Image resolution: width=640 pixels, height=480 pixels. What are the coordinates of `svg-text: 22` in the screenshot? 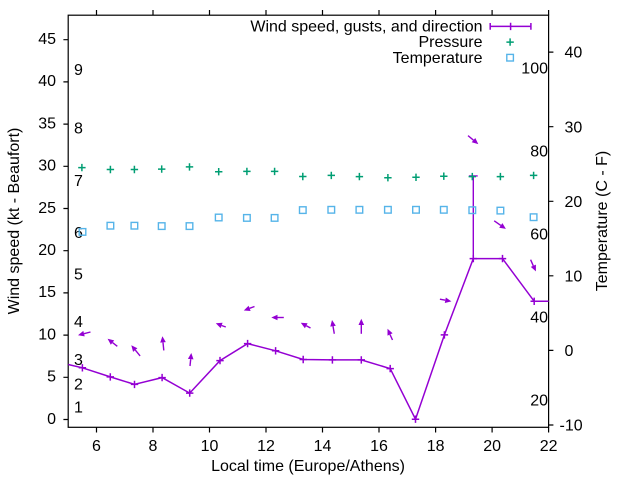 It's located at (549, 446).